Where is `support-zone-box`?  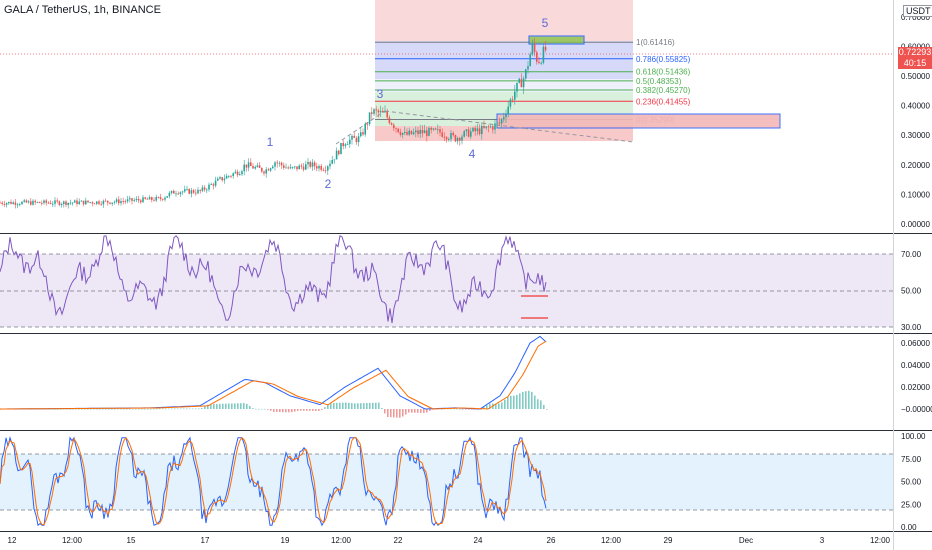
support-zone-box is located at coordinates (638, 121).